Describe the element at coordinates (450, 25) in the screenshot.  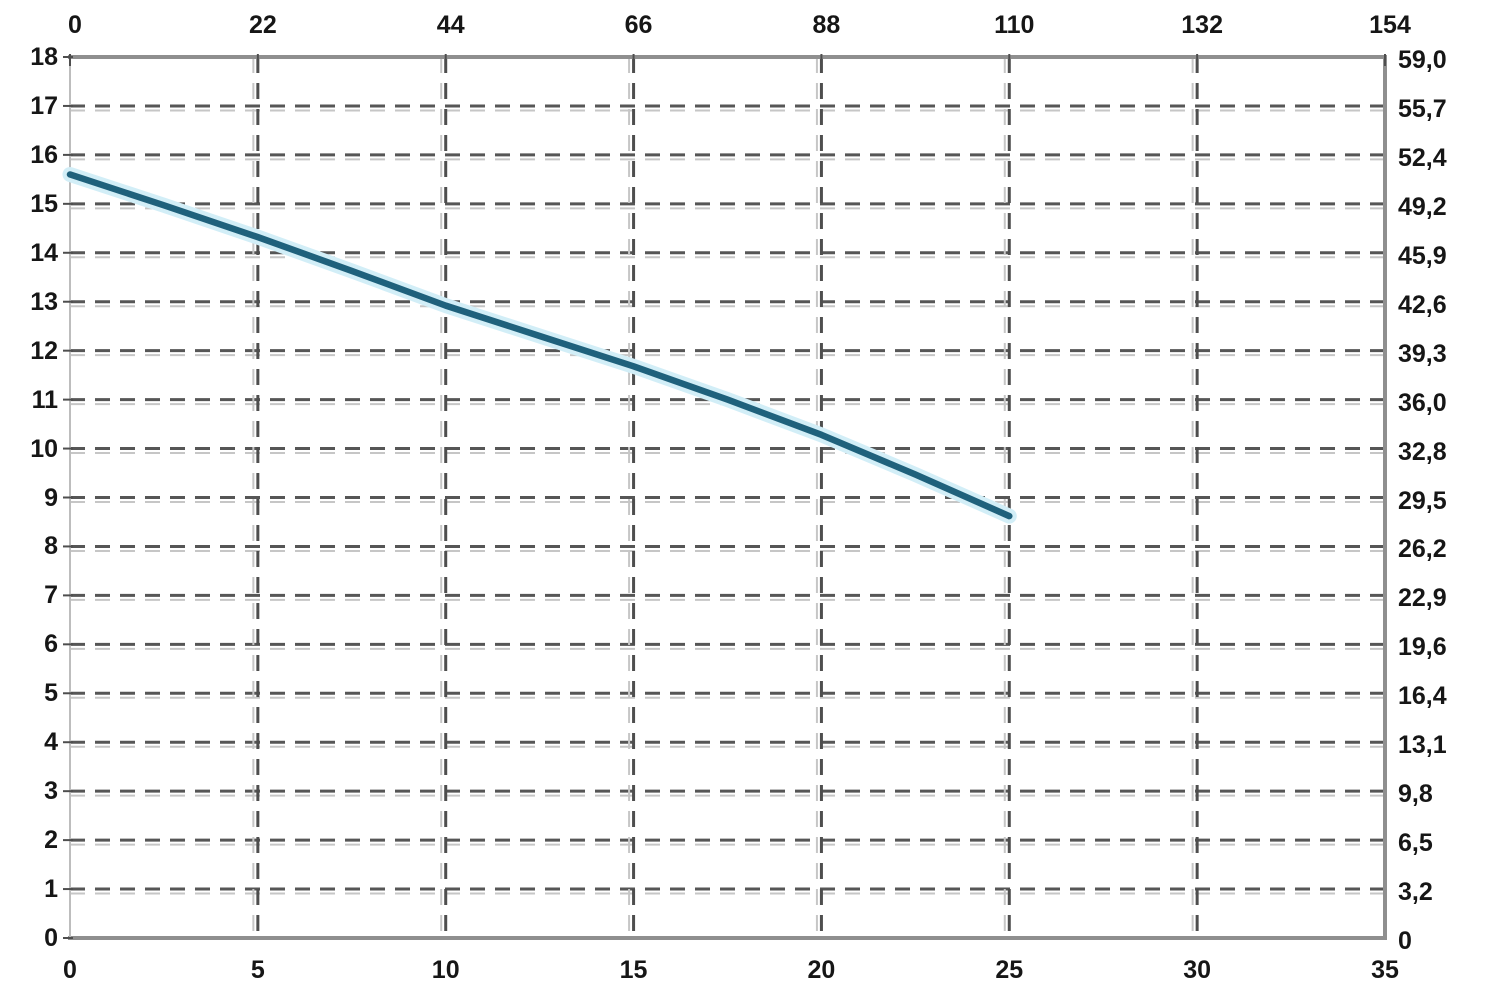
I see `top-axis-tick-label: 44` at that location.